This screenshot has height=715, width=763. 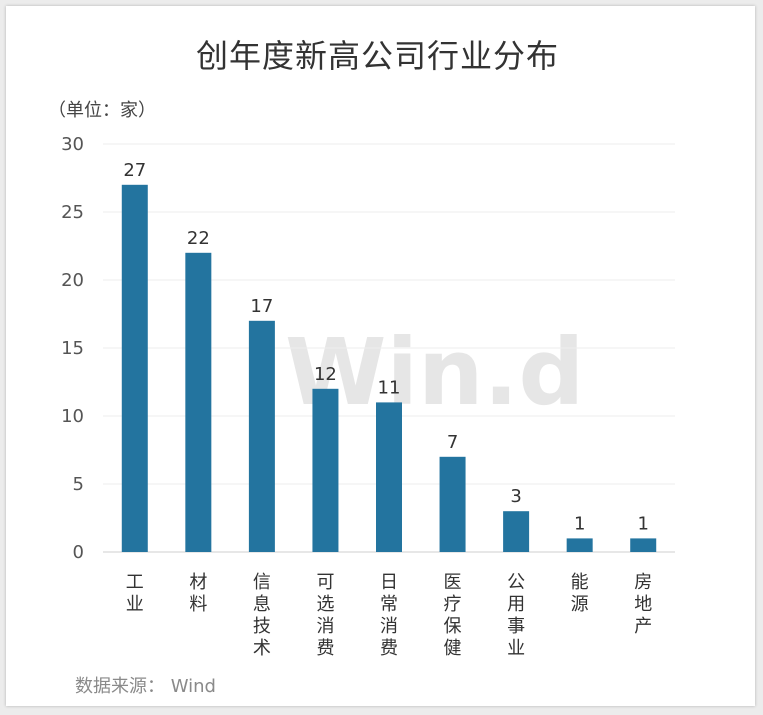 What do you see at coordinates (453, 615) in the screenshot?
I see `category-label: 医疗保健` at bounding box center [453, 615].